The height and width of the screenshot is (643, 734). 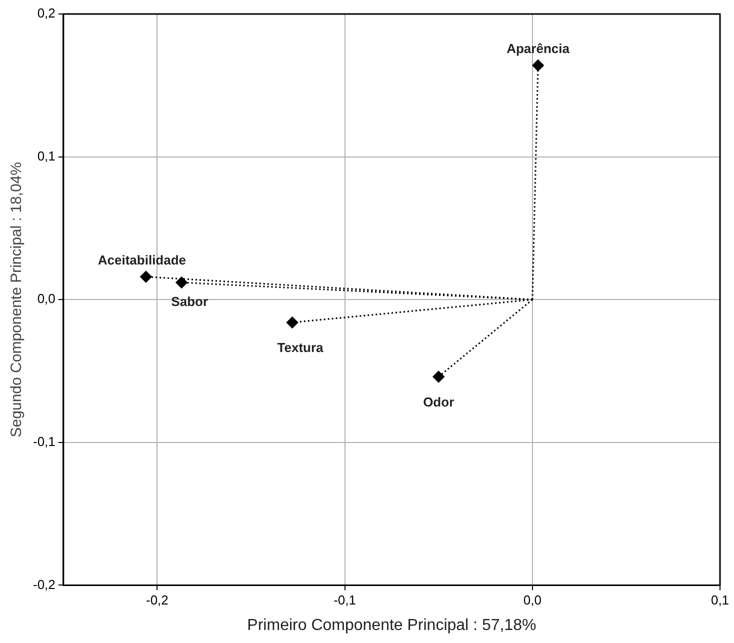 What do you see at coordinates (300, 348) in the screenshot?
I see `series-label: Textura` at bounding box center [300, 348].